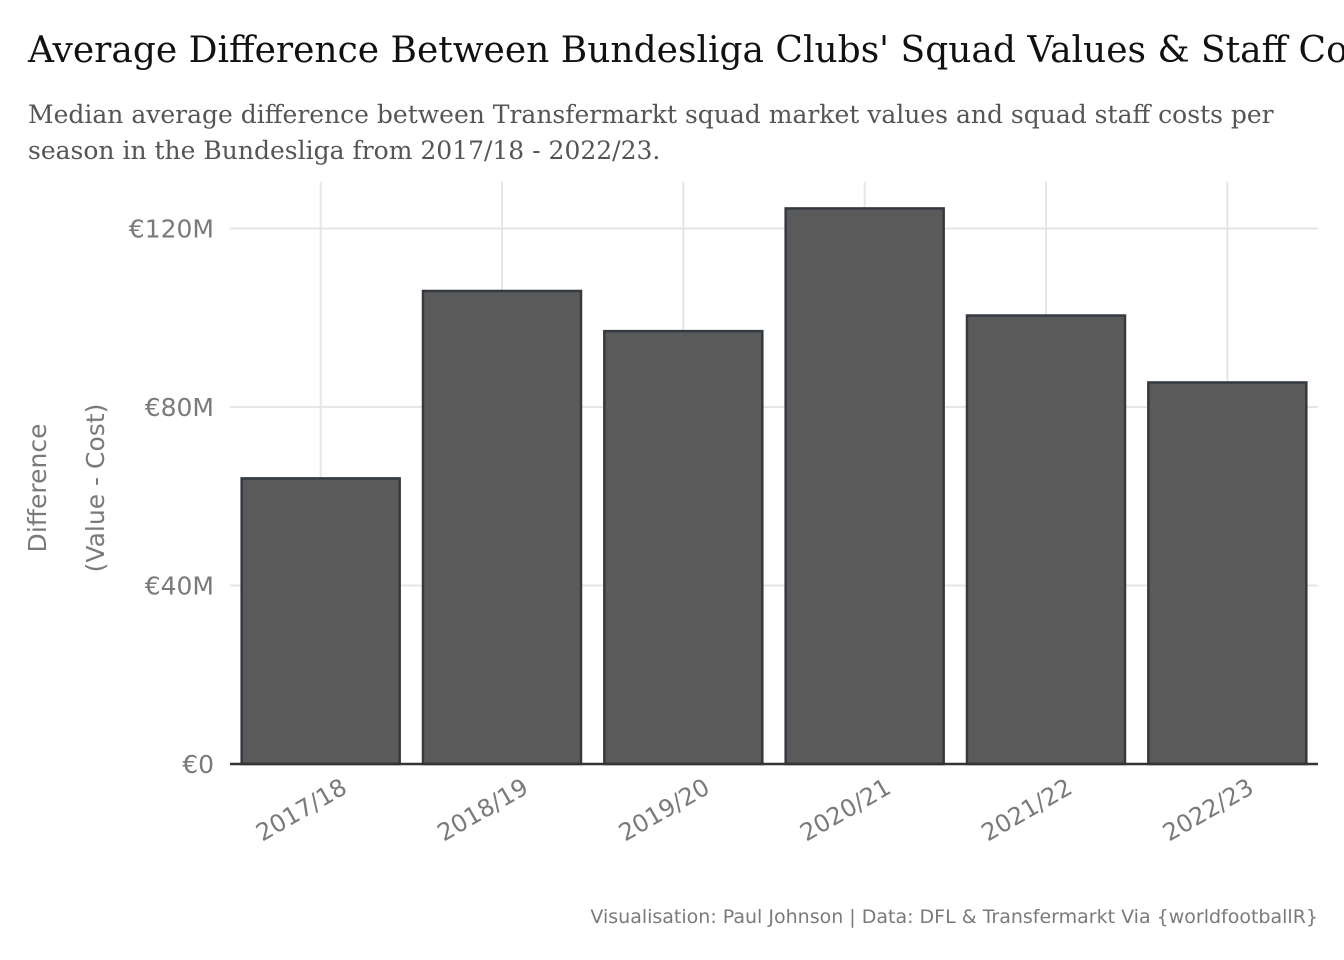  What do you see at coordinates (37, 488) in the screenshot?
I see `y-axis-title-line: Difference` at bounding box center [37, 488].